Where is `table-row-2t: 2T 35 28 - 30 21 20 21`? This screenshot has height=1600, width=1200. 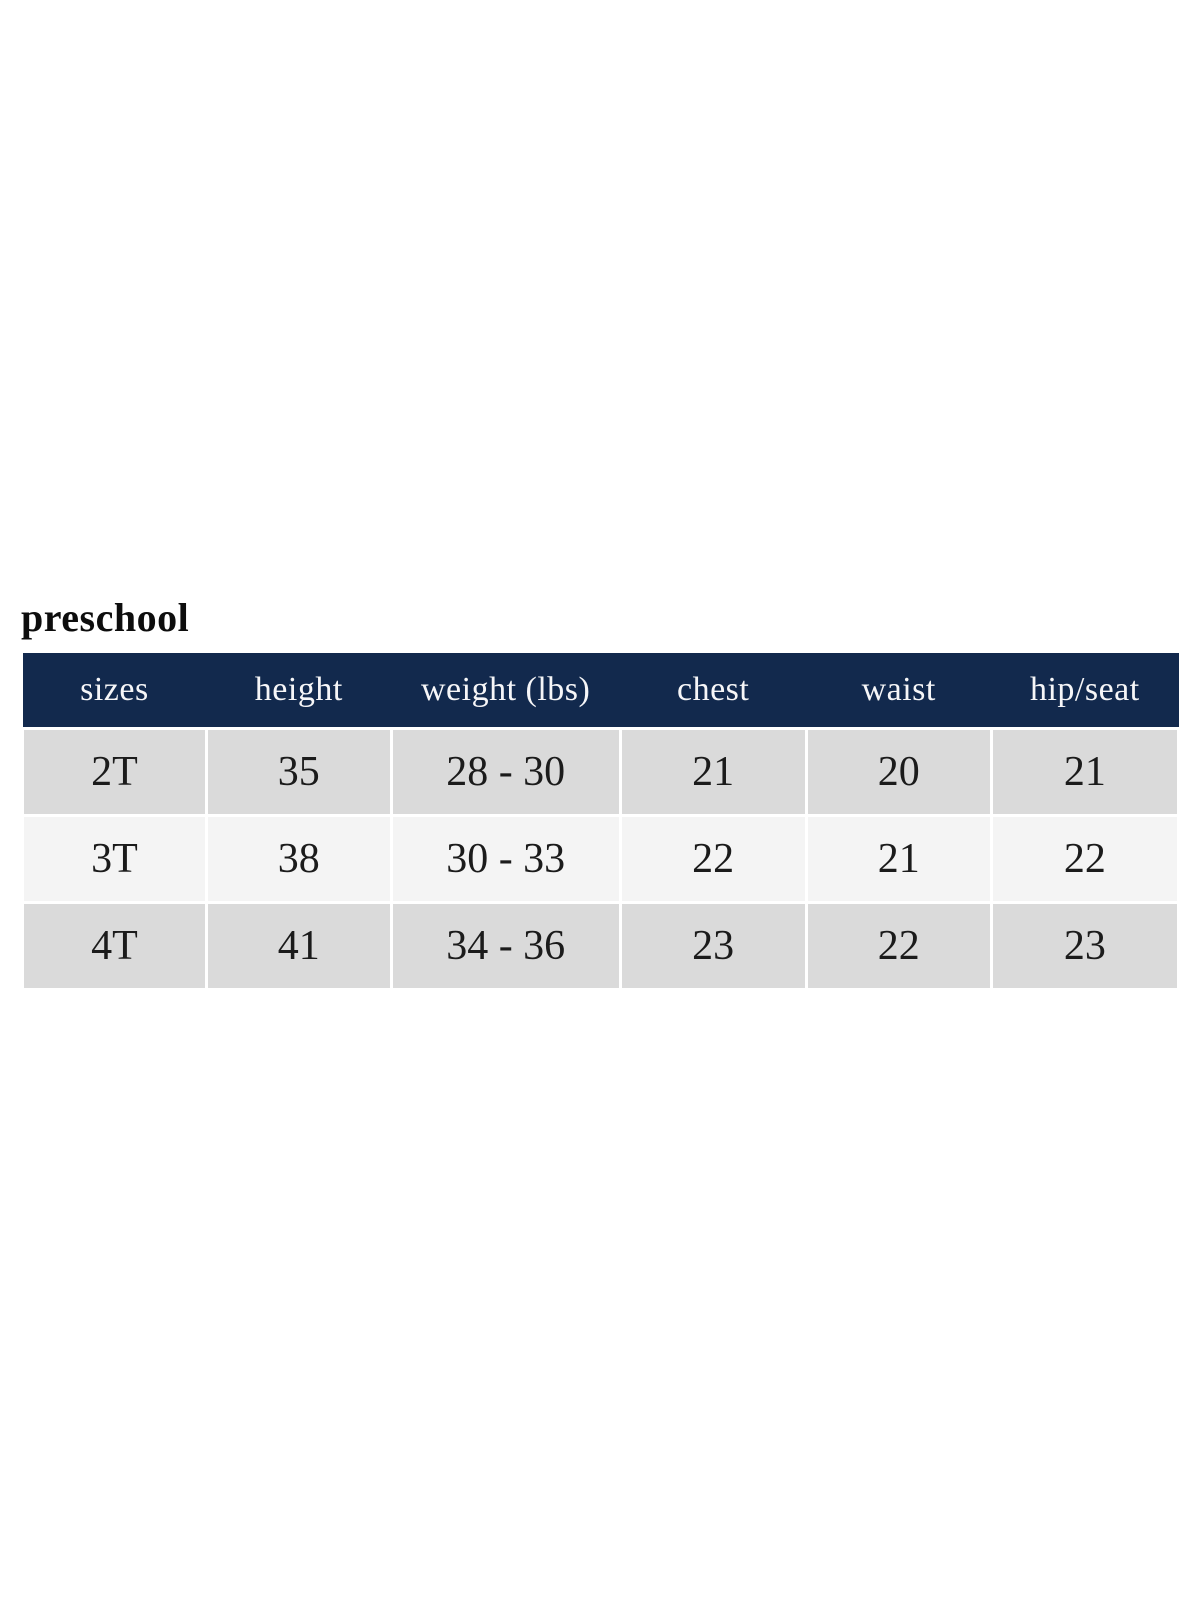
table-row-2t: 2T 35 28 - 30 21 20 21 is located at coordinates (601, 772).